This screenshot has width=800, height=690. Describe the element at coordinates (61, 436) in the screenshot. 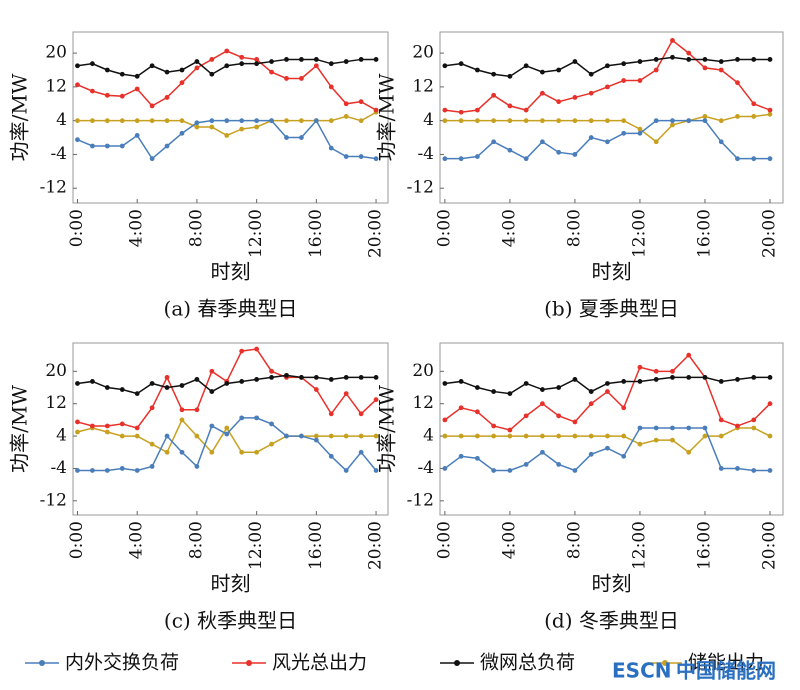

I see `y-tick-label: 4` at that location.